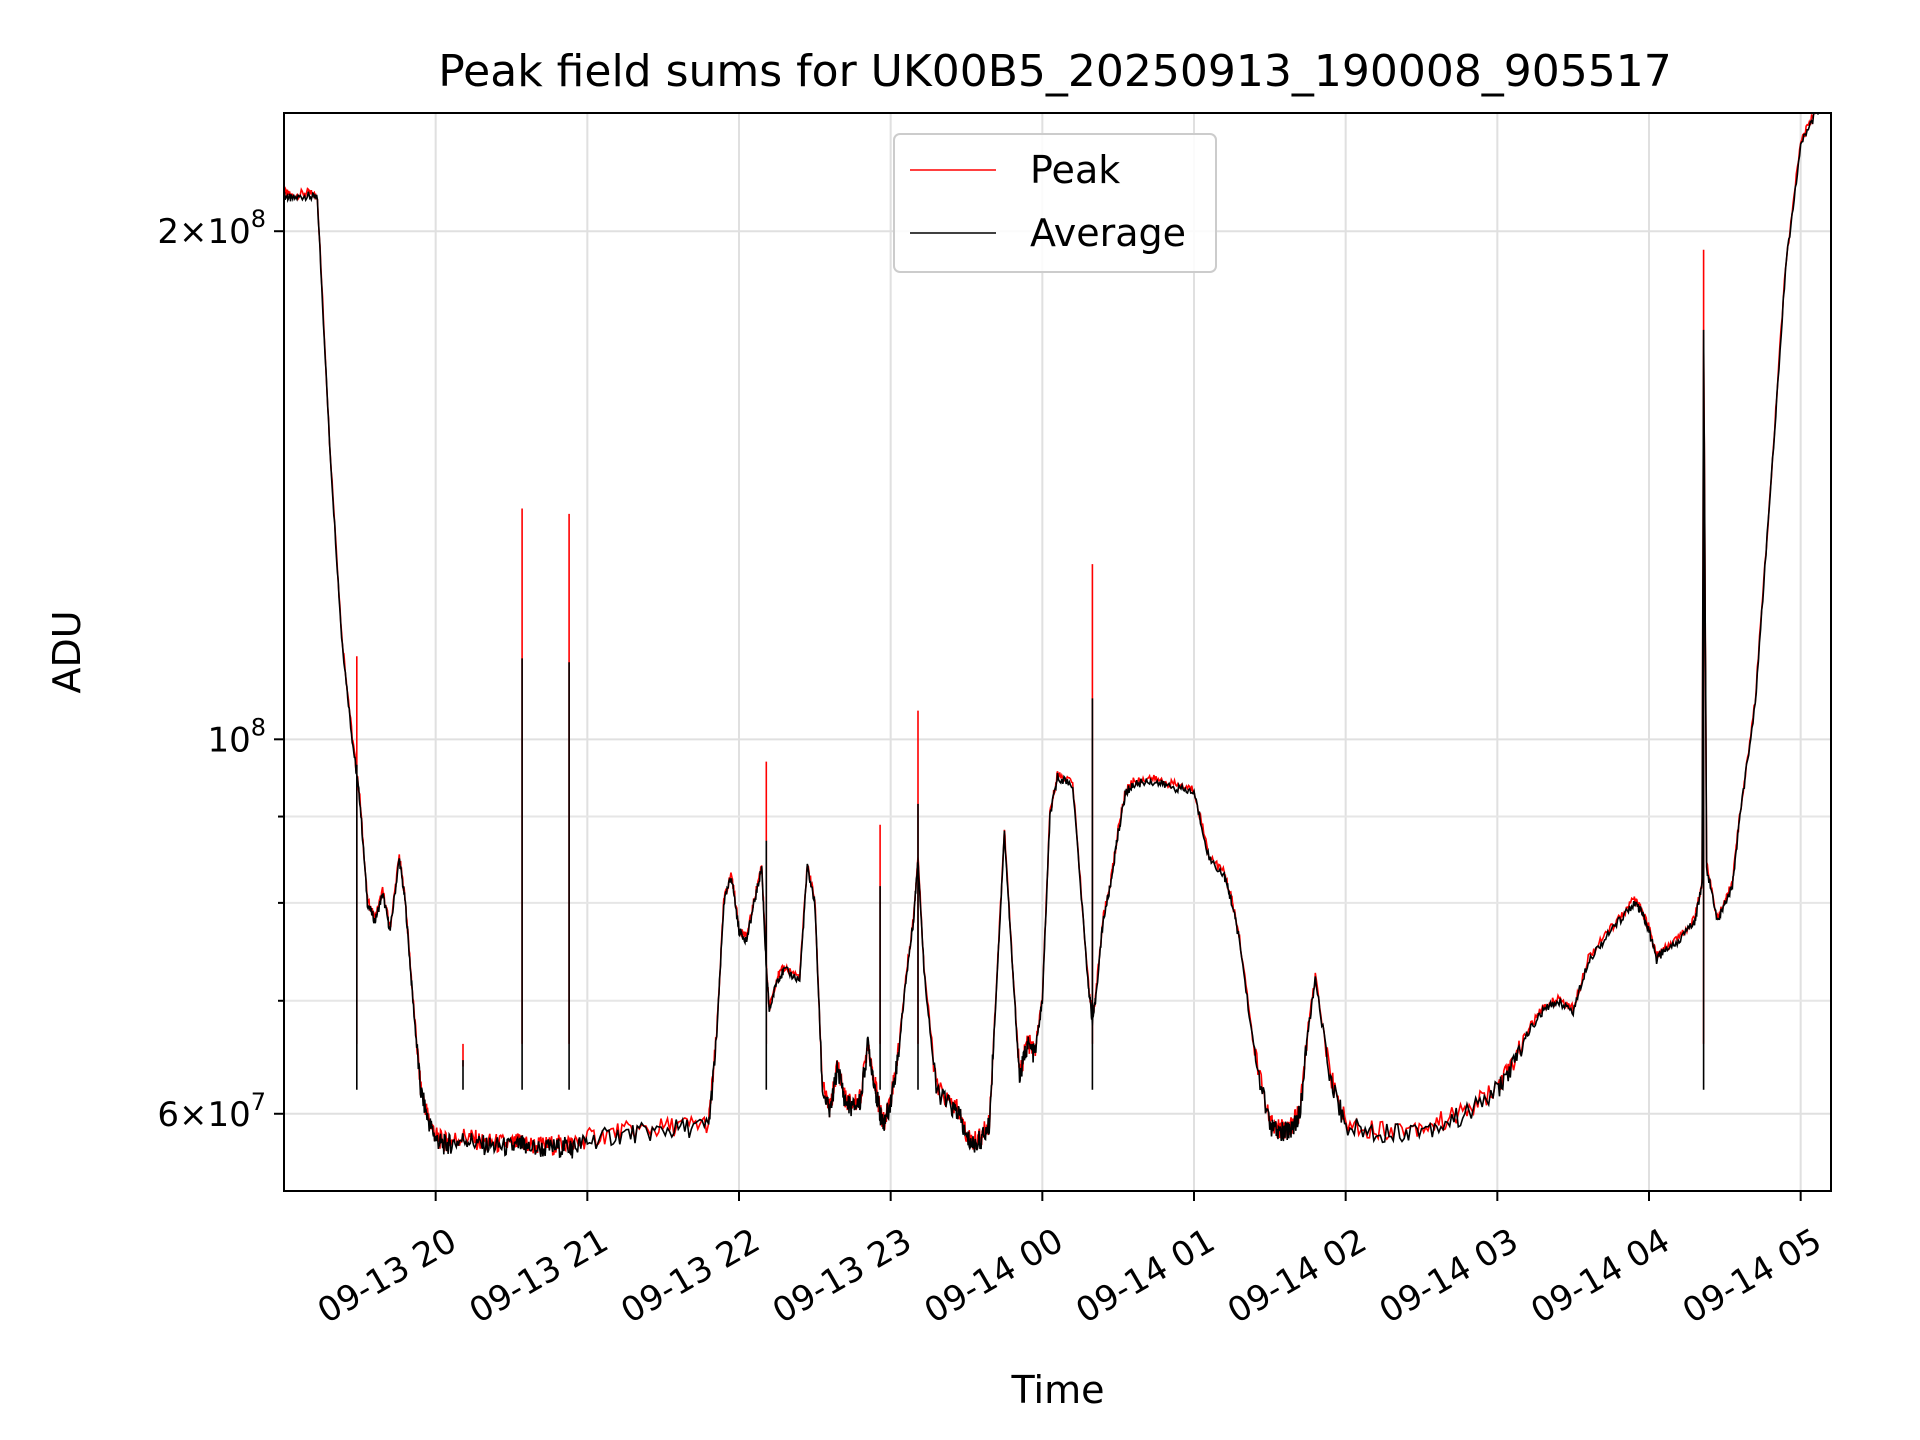 The image size is (1920, 1440). I want to click on y-axis: 6×107 108 2×108, so click(220, 670).